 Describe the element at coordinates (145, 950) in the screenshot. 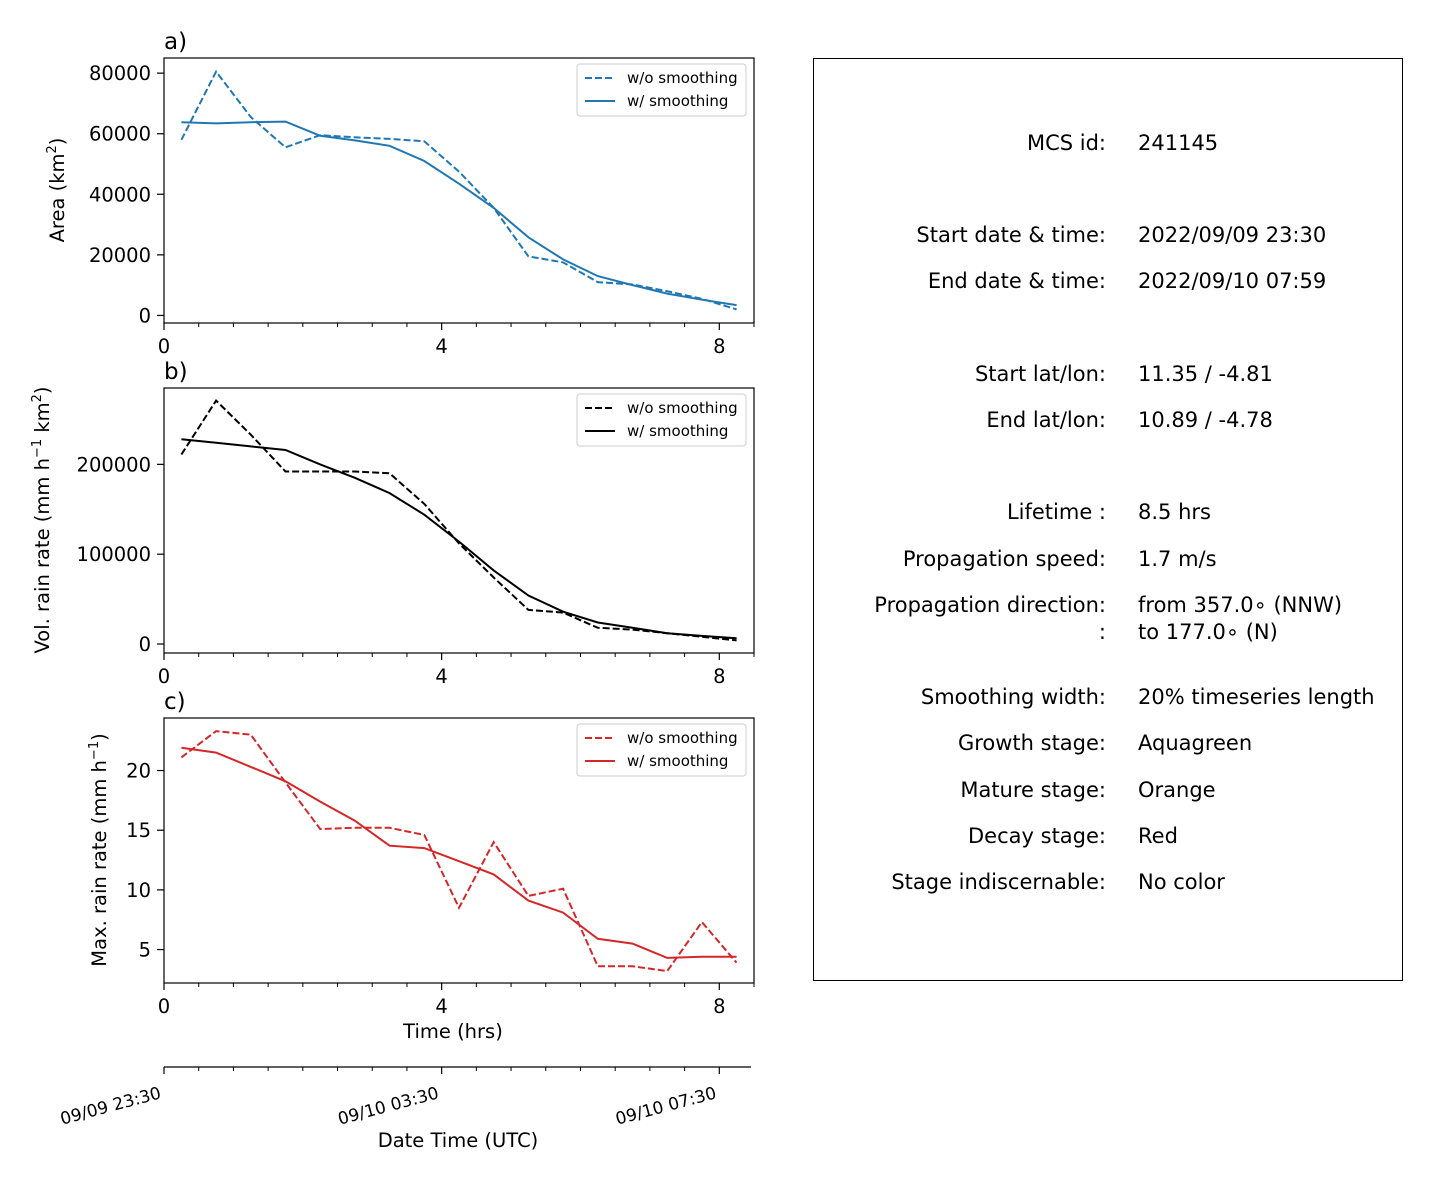

I see `y-tick-label: 5` at that location.